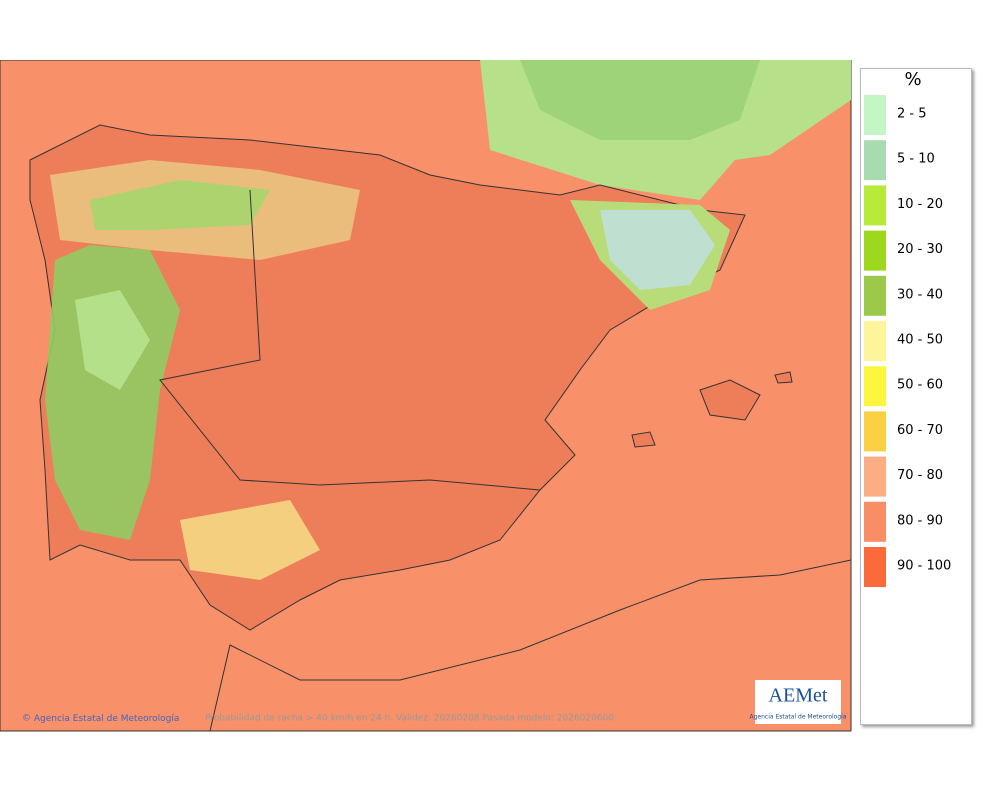 The height and width of the screenshot is (790, 1000). I want to click on legend-label: 5 - 10, so click(916, 159).